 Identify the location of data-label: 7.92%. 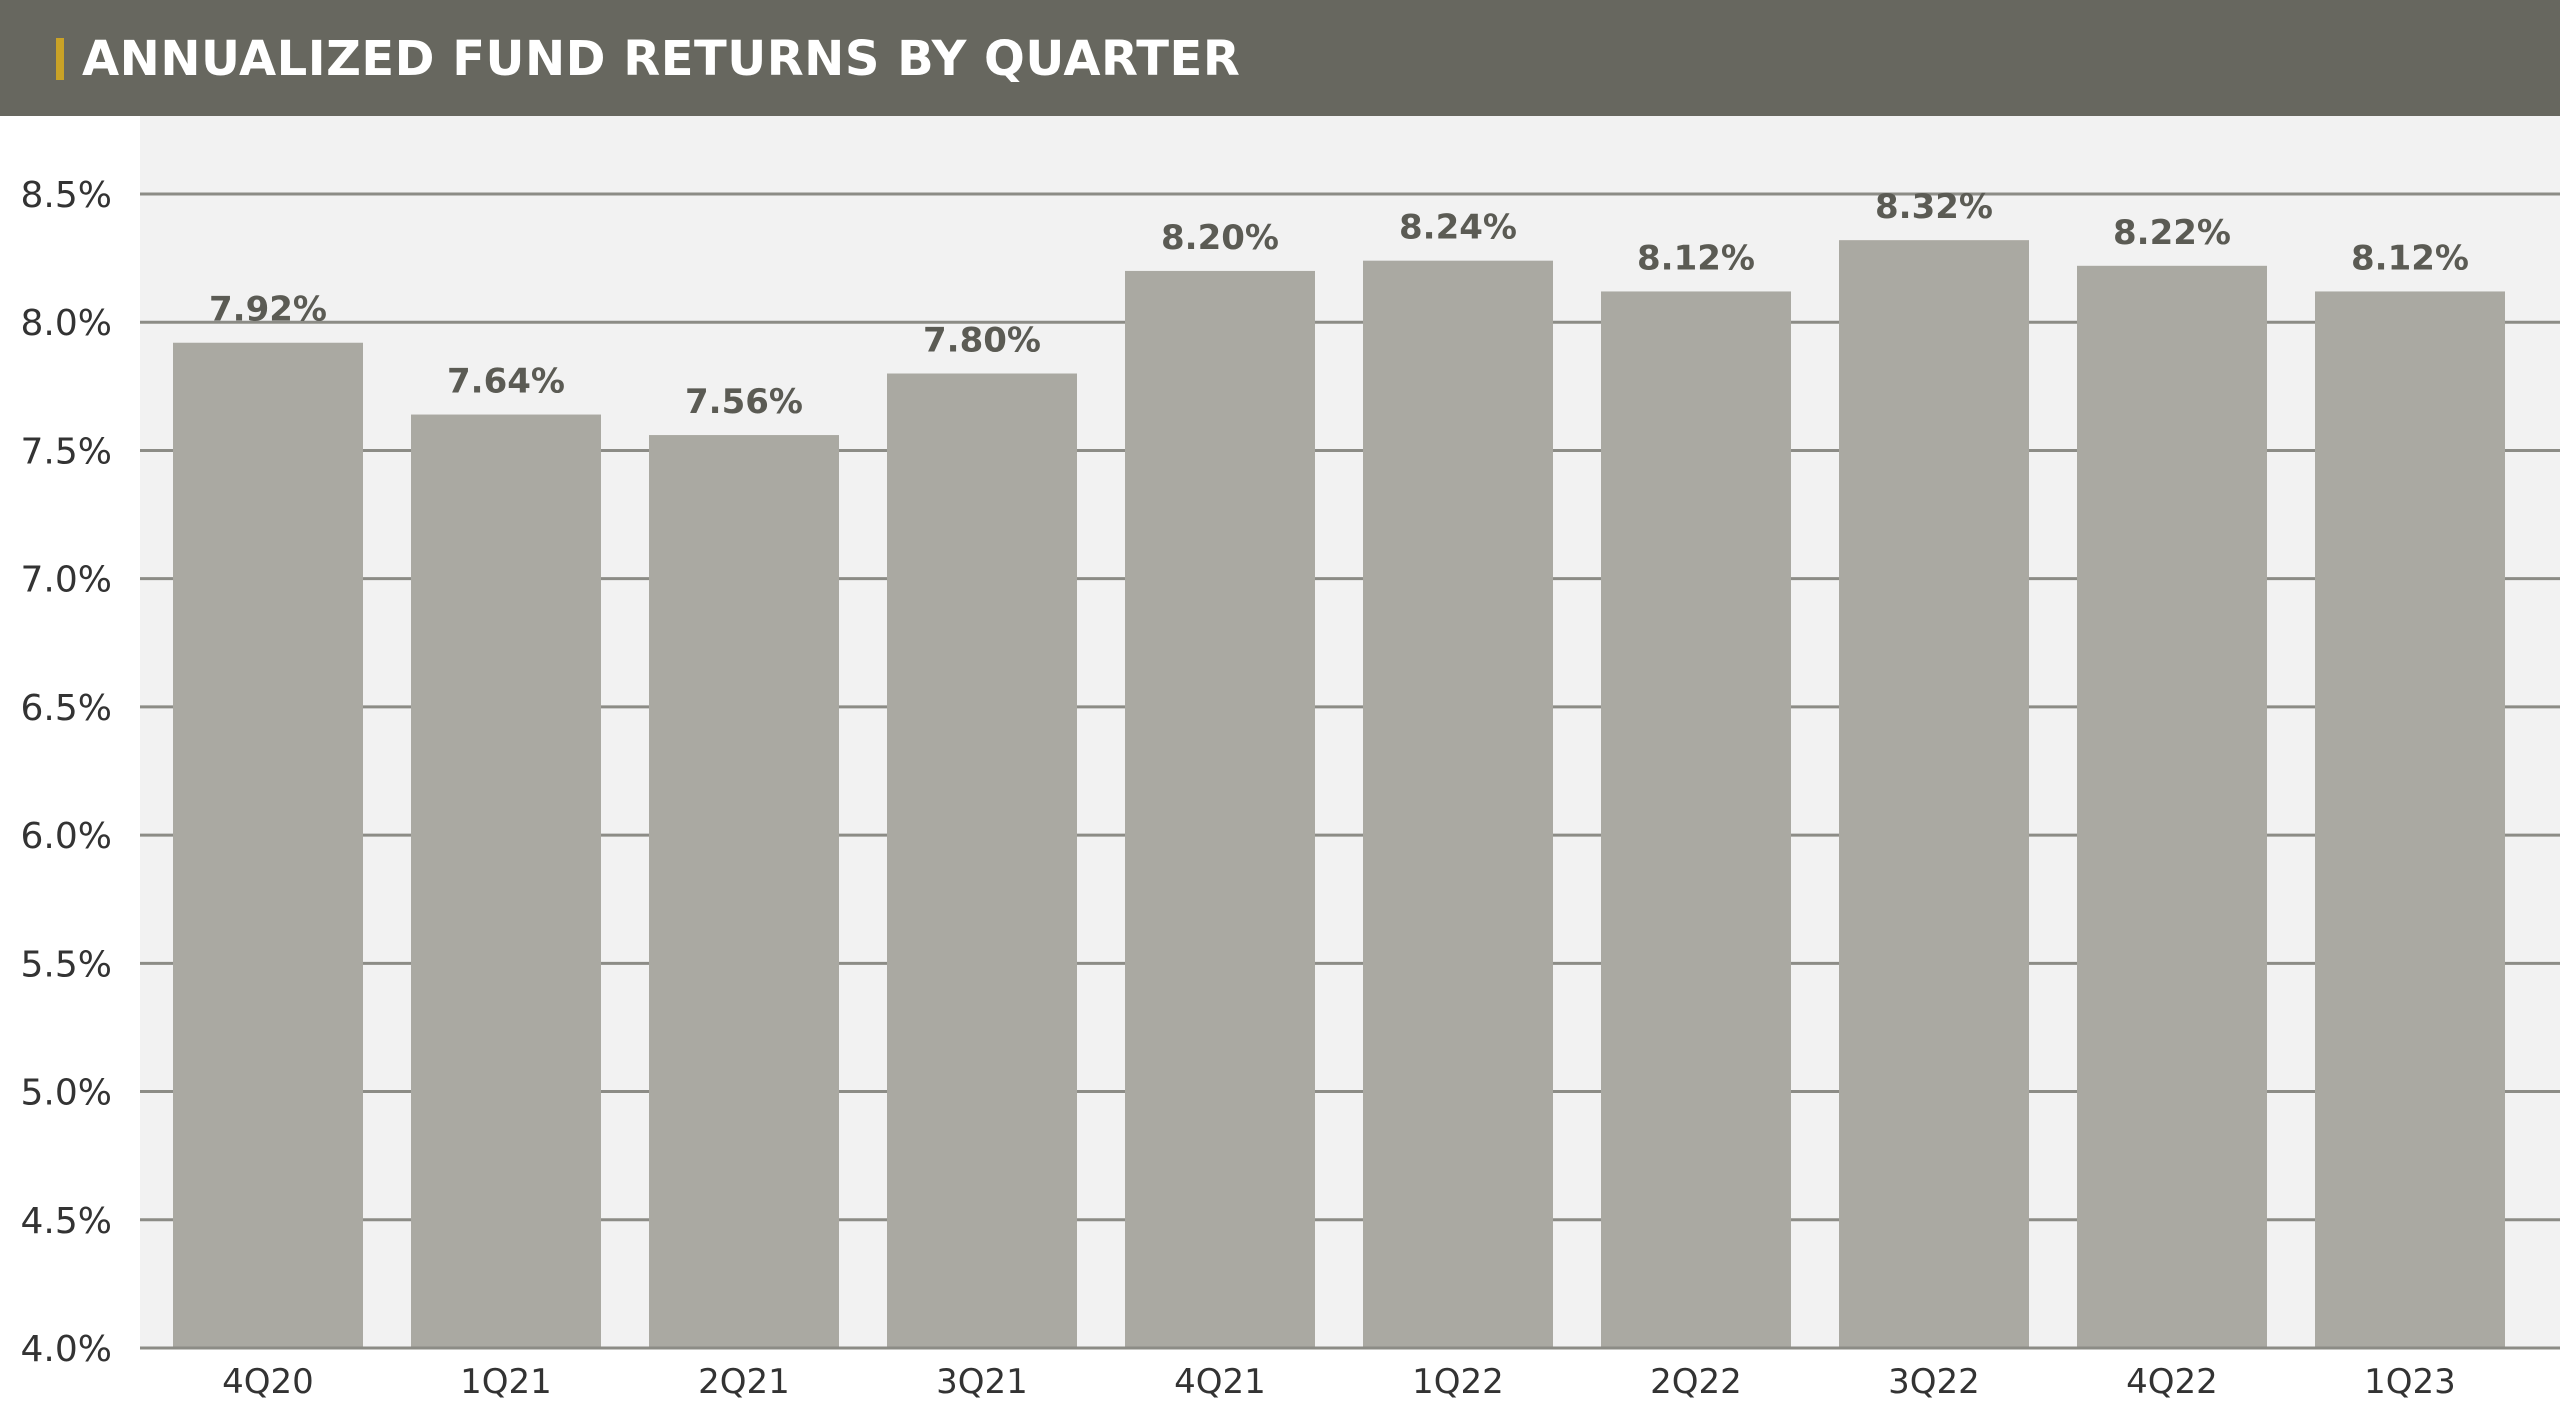
(268, 310).